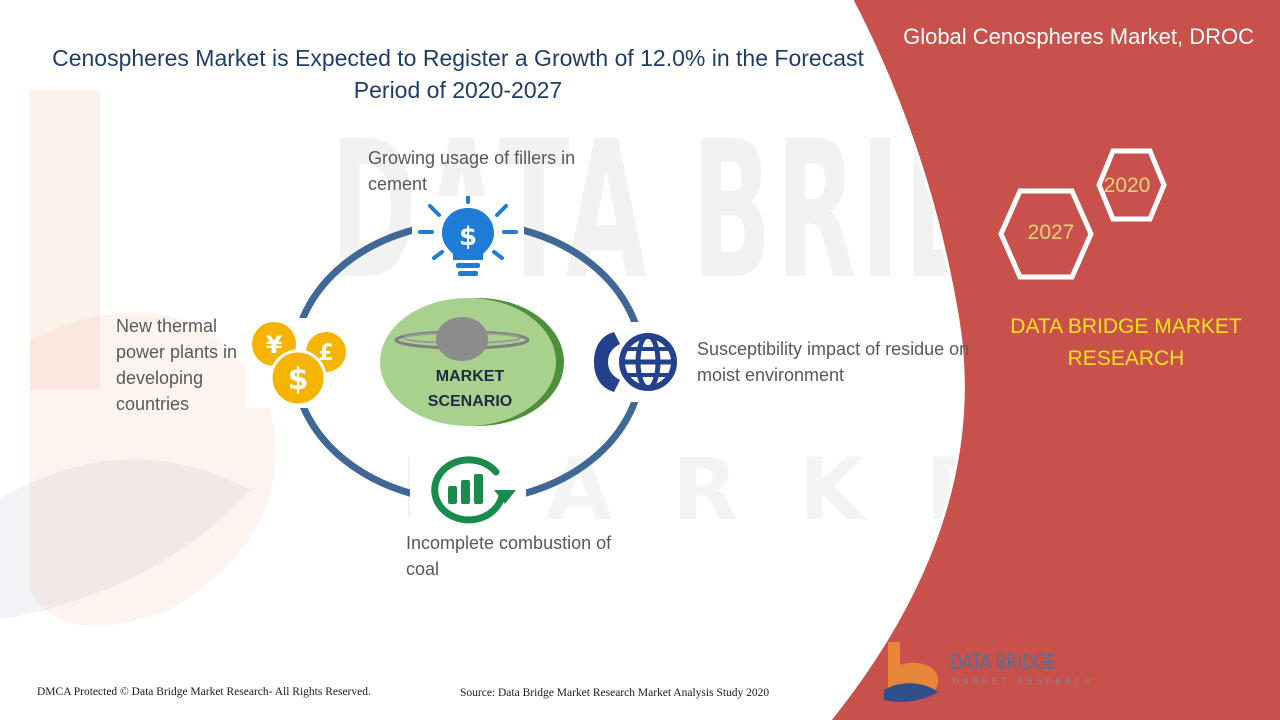 This screenshot has width=1280, height=720. What do you see at coordinates (1127, 185) in the screenshot?
I see `year-start-label: 2020` at bounding box center [1127, 185].